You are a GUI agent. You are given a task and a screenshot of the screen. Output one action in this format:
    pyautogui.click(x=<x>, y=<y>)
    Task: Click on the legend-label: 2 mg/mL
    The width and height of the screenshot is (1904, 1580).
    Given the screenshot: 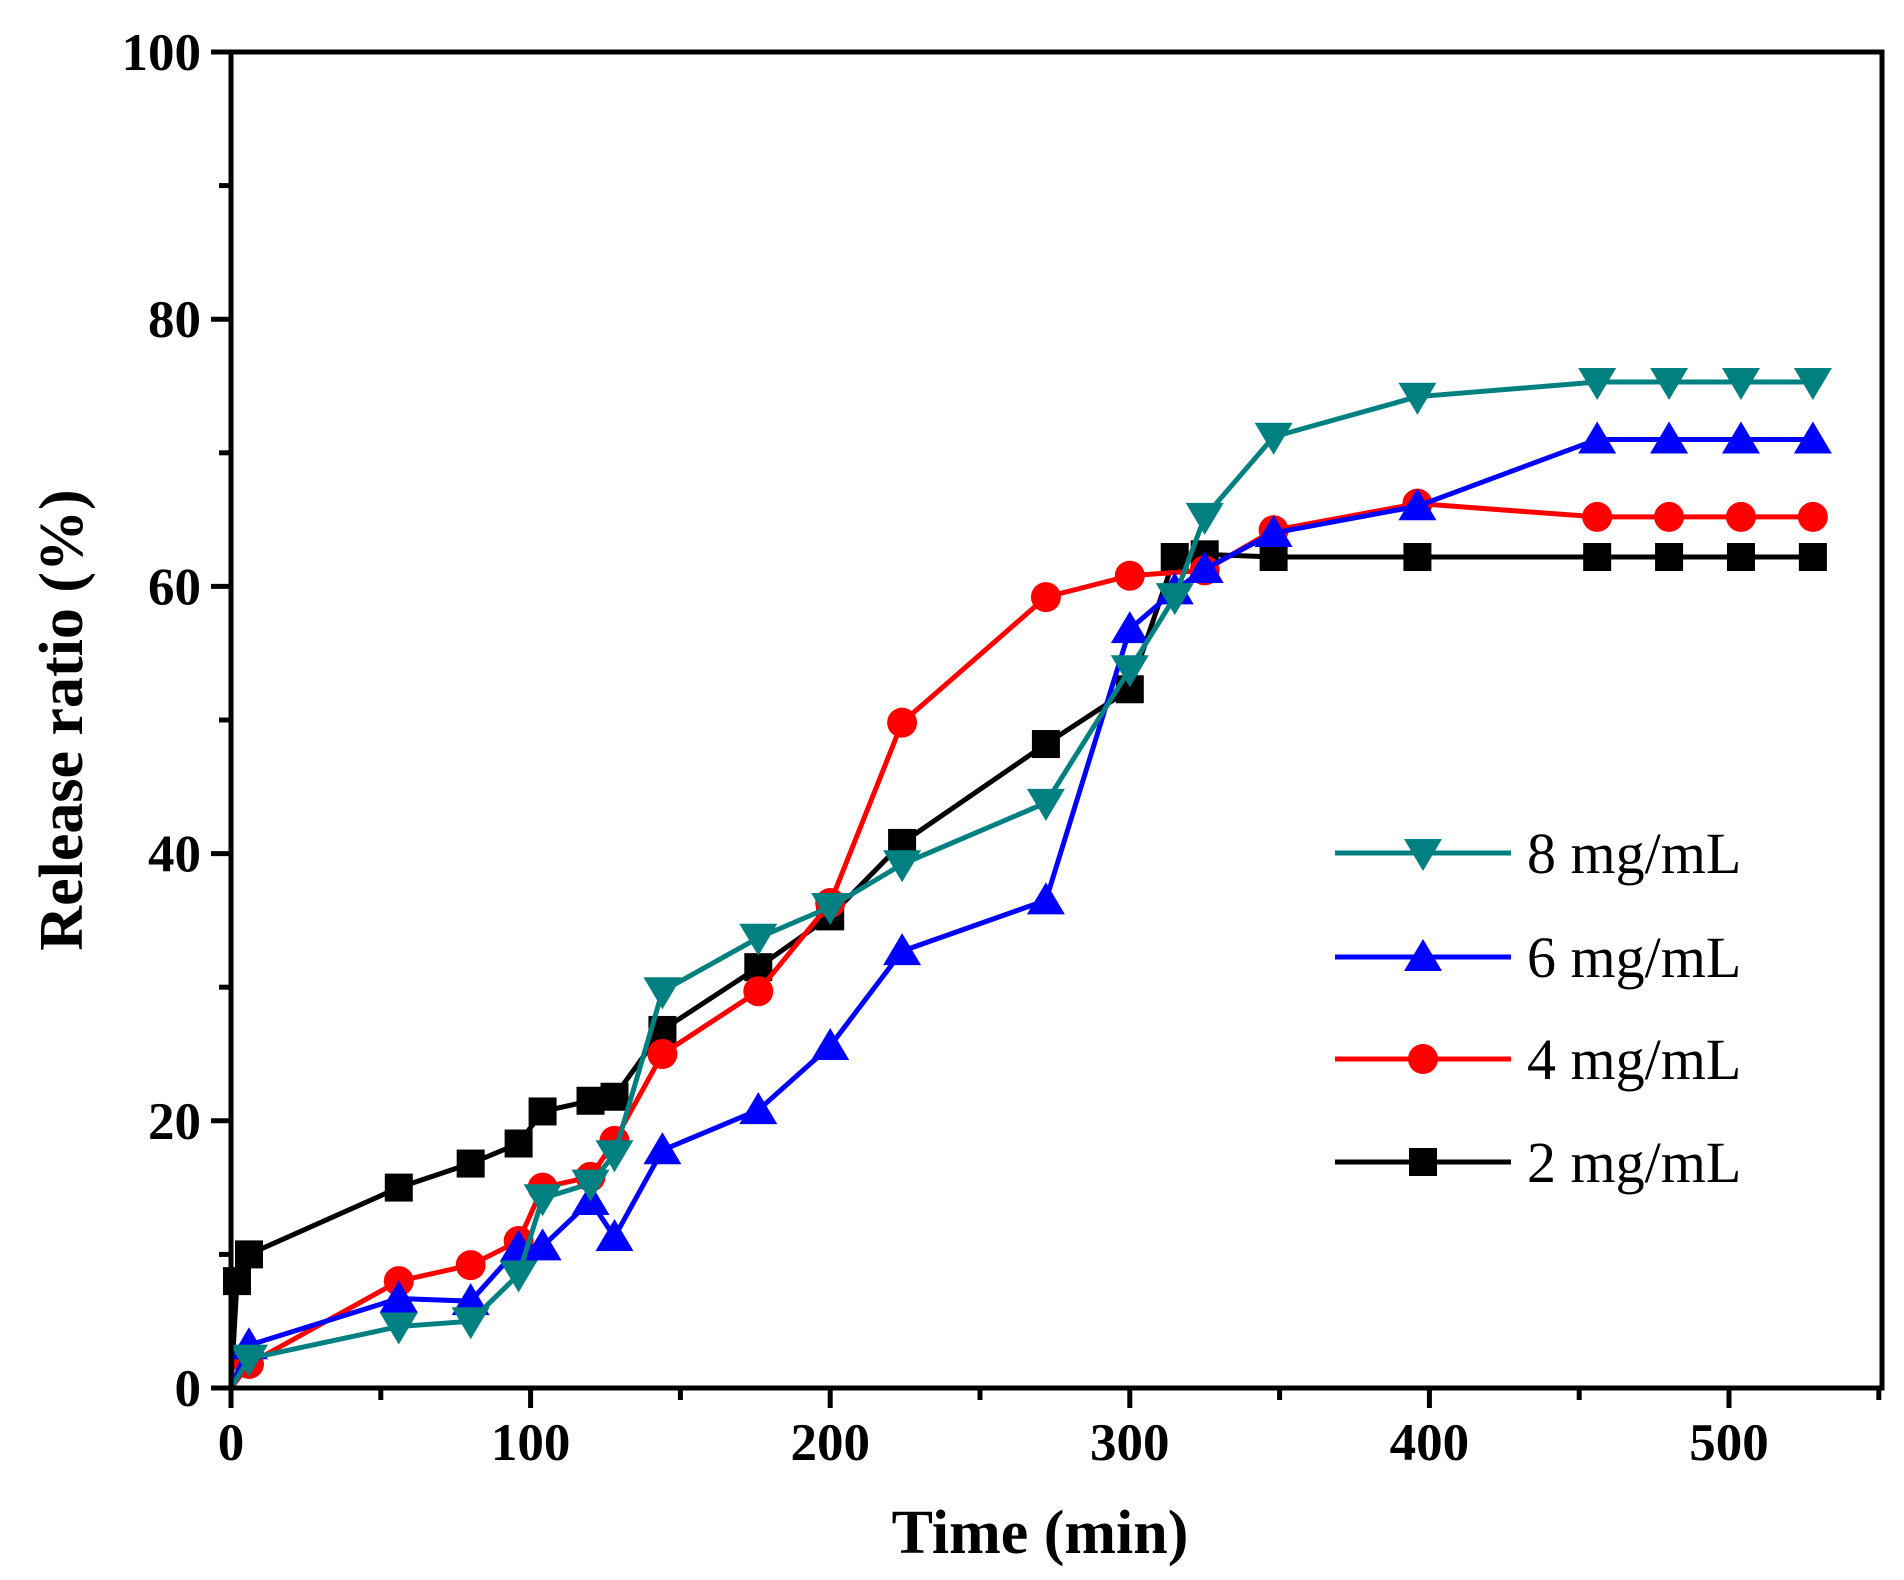 What is the action you would take?
    pyautogui.click(x=1634, y=1162)
    